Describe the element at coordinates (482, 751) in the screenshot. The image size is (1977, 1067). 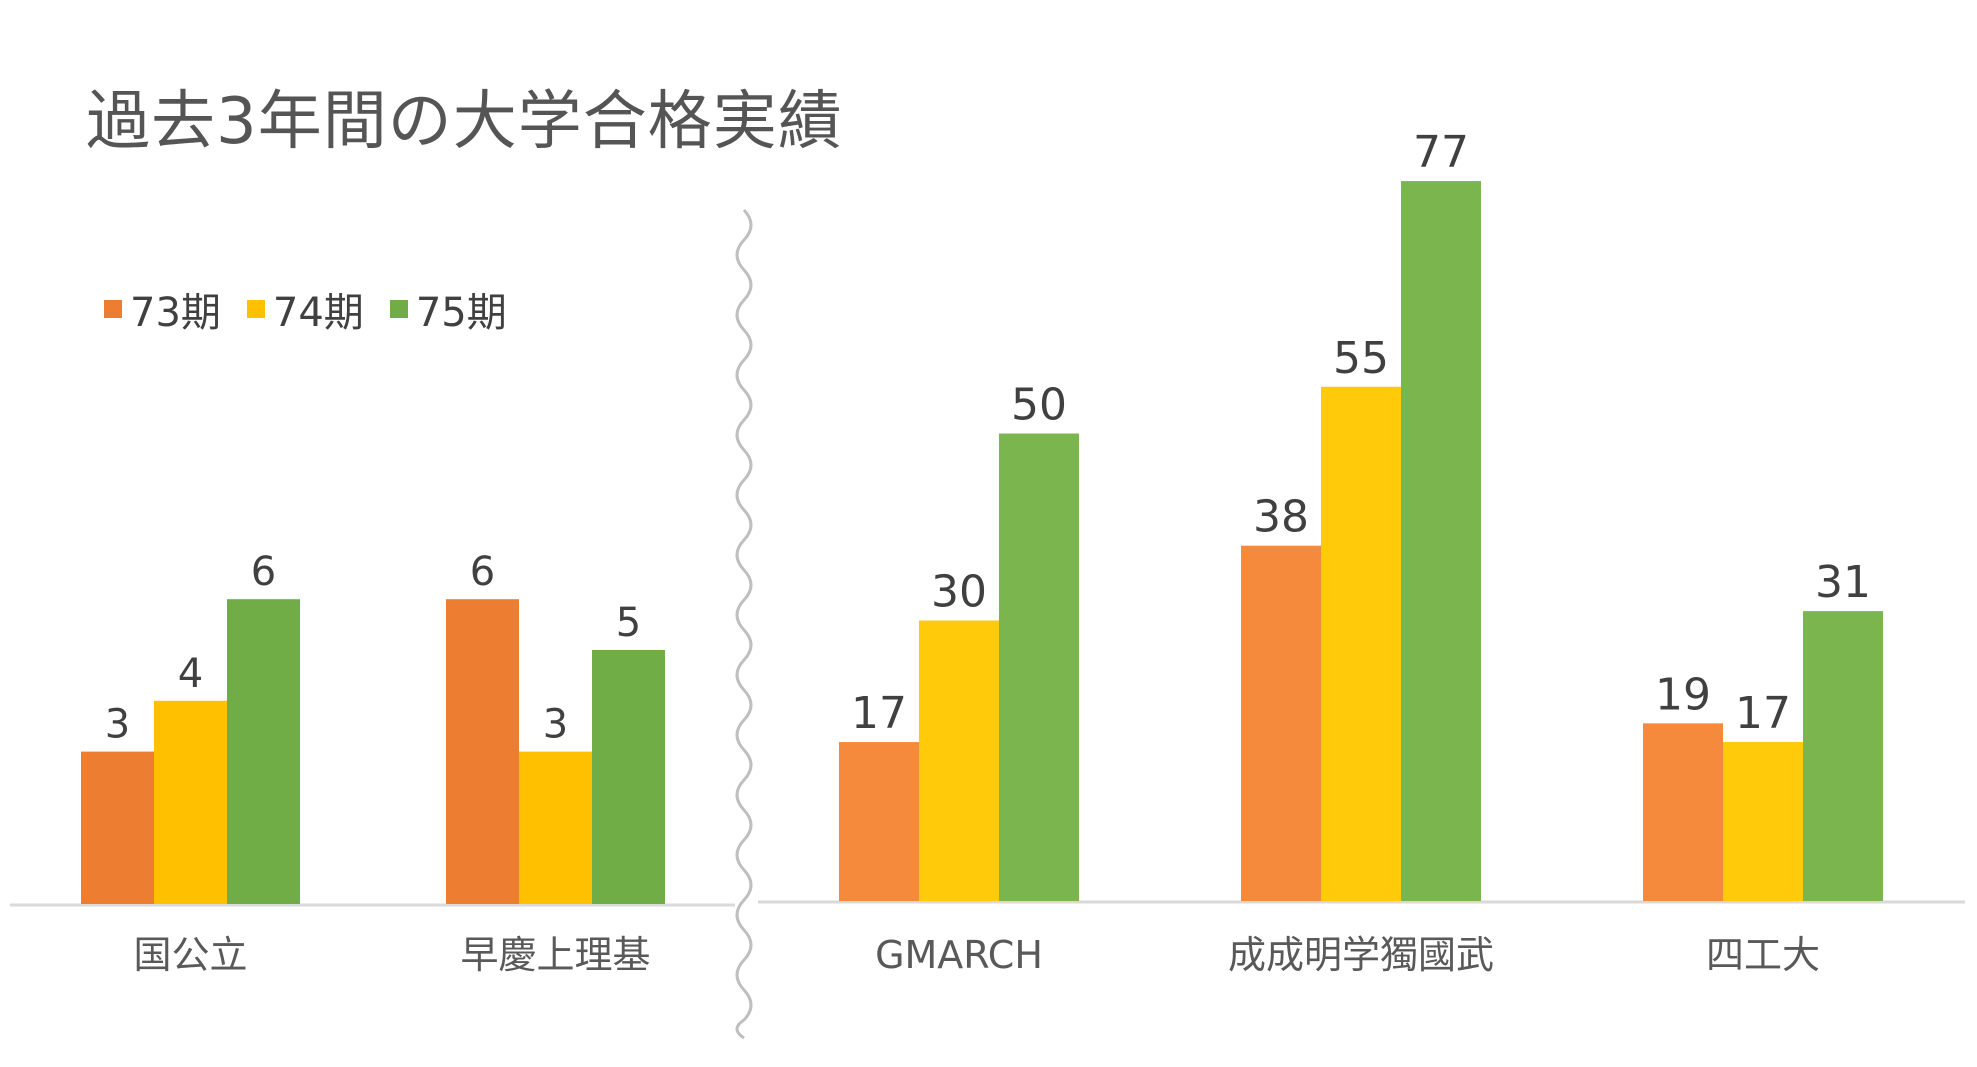
I see `bar-早慶上理基-73期` at that location.